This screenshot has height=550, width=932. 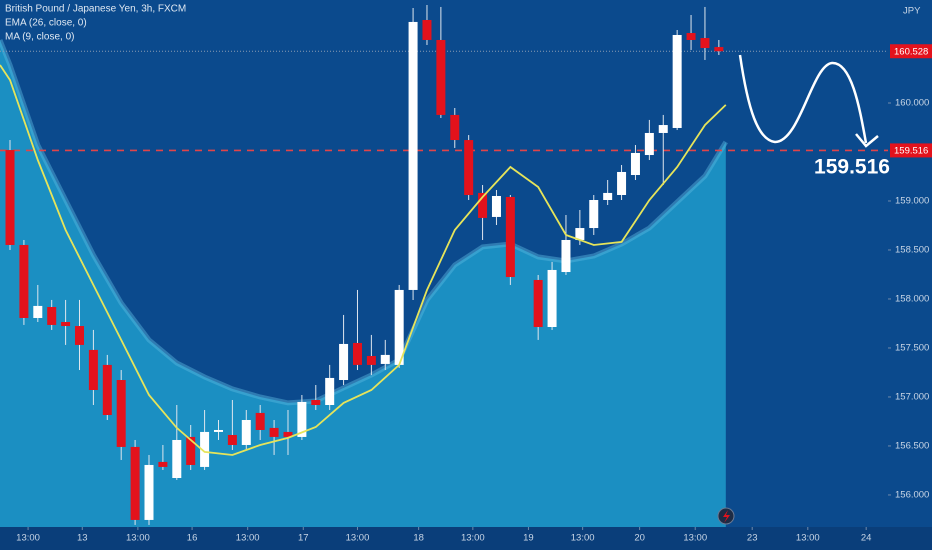 What do you see at coordinates (418, 538) in the screenshot?
I see `x-tick-label: 18` at bounding box center [418, 538].